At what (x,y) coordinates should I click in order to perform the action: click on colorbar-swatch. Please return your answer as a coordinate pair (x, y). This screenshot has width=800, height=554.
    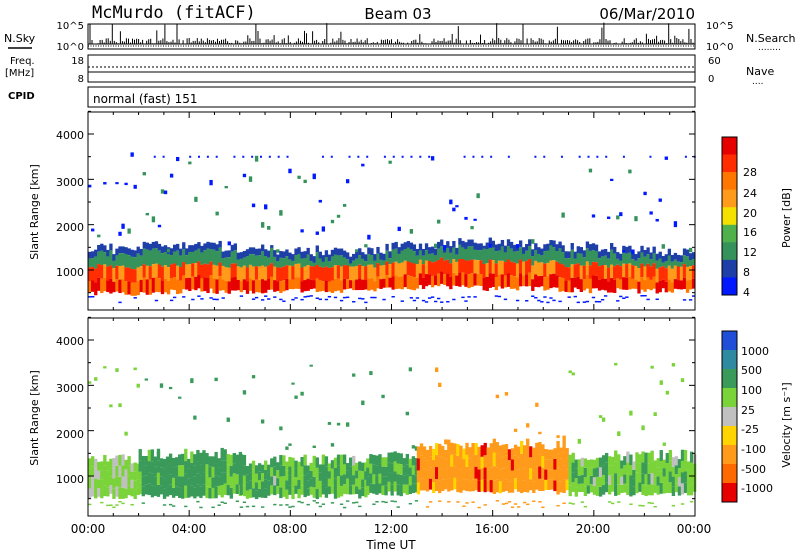
    Looking at the image, I should click on (729, 455).